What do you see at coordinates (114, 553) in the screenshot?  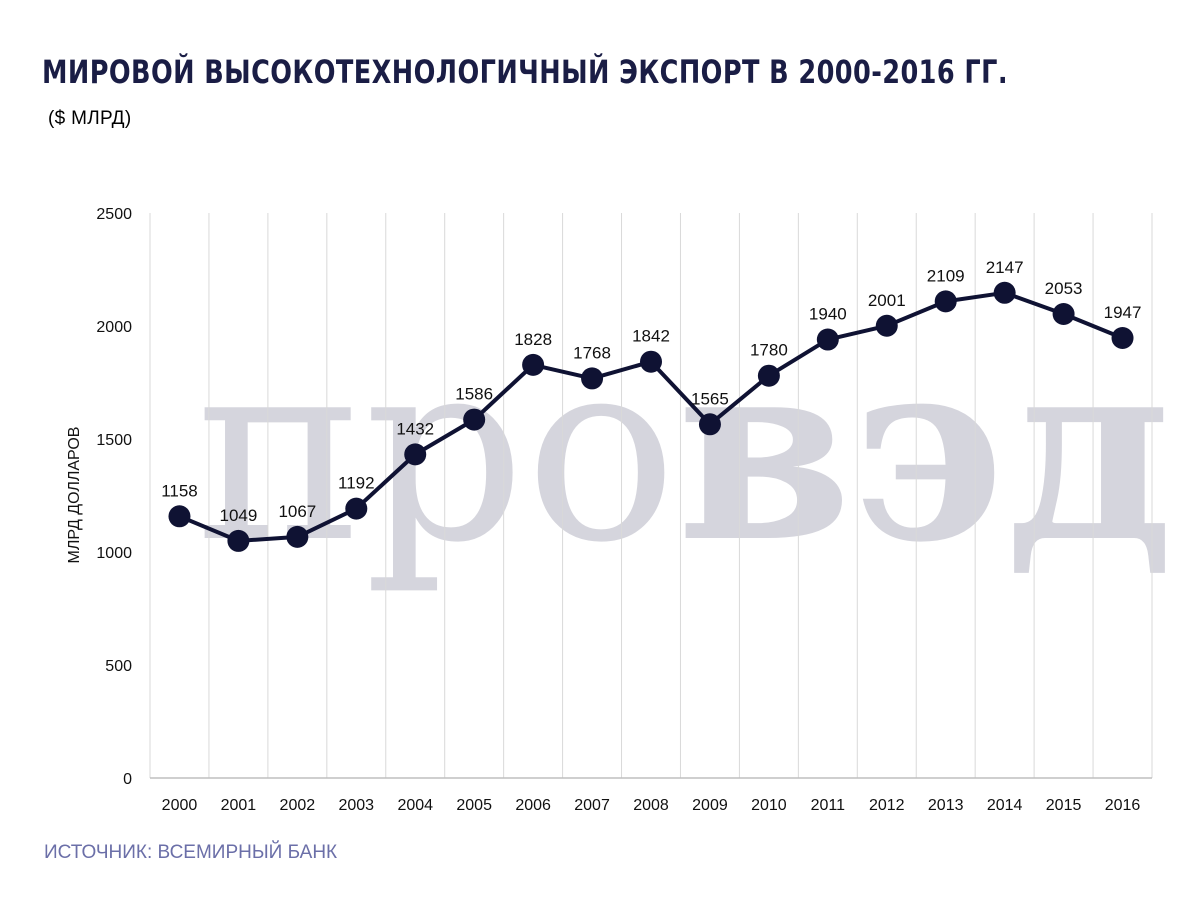 I see `y-tick-label: 1000` at bounding box center [114, 553].